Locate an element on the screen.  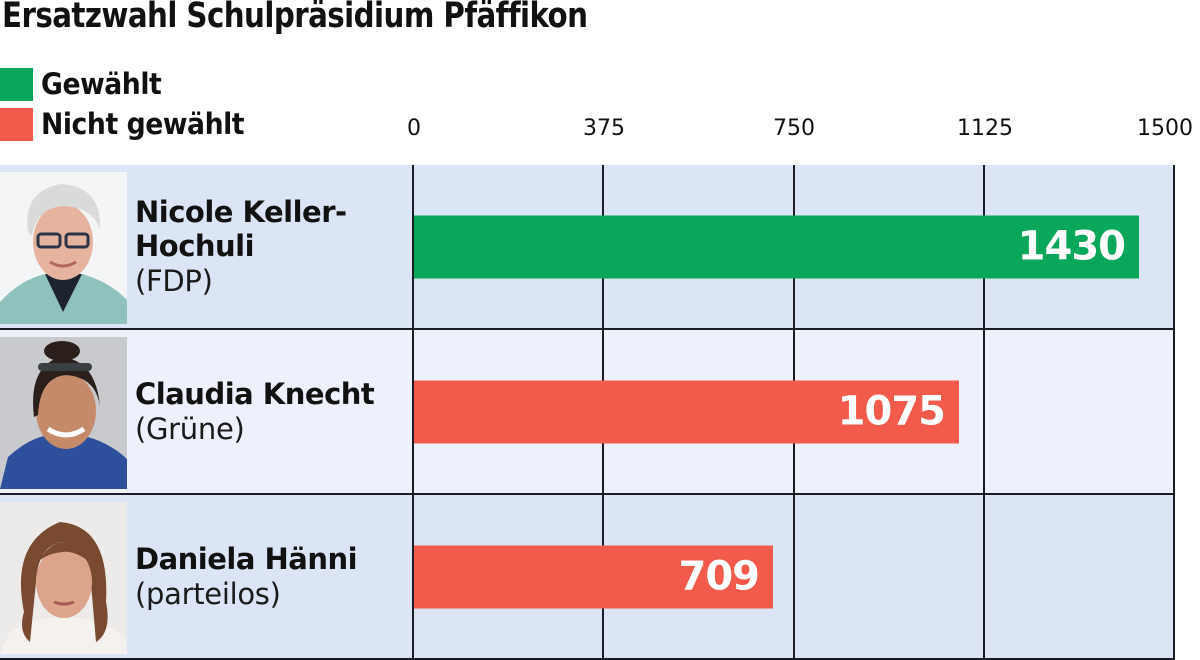
x-tick-label: 1500 is located at coordinates (1165, 128).